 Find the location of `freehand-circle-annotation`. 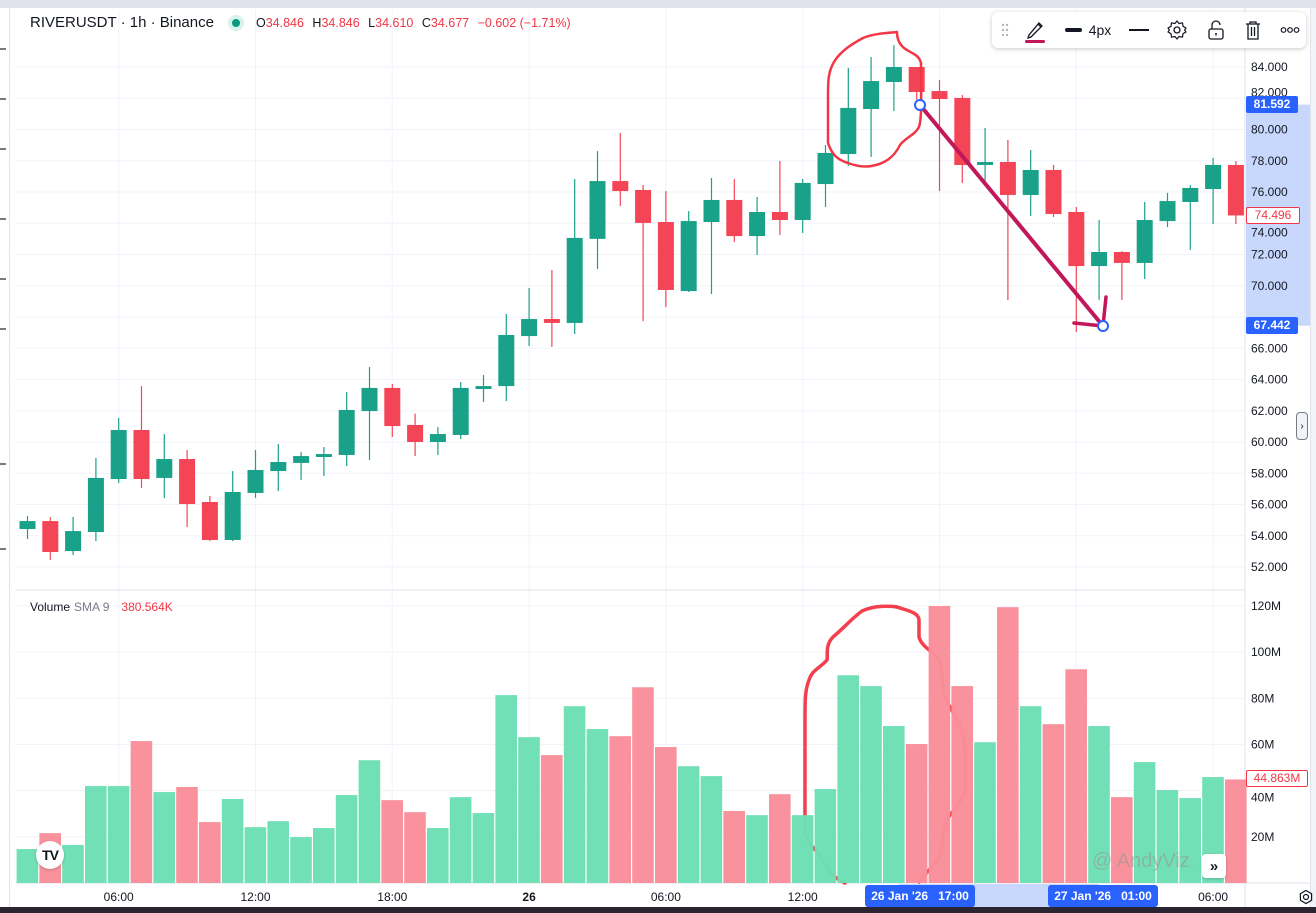

freehand-circle-annotation is located at coordinates (874, 99).